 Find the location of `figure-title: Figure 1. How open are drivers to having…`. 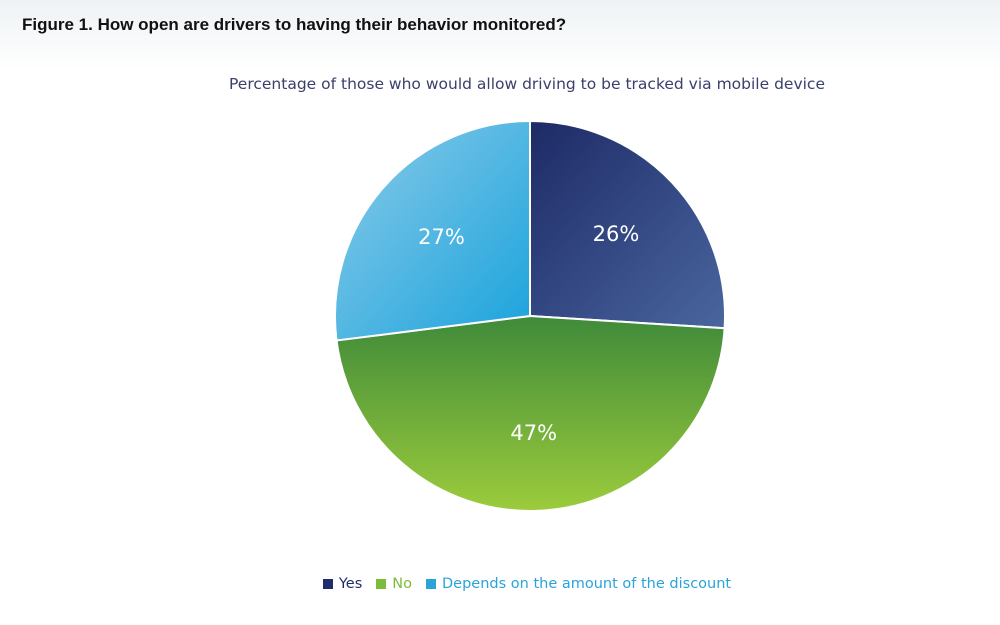

figure-title: Figure 1. How open are drivers to having… is located at coordinates (294, 24).